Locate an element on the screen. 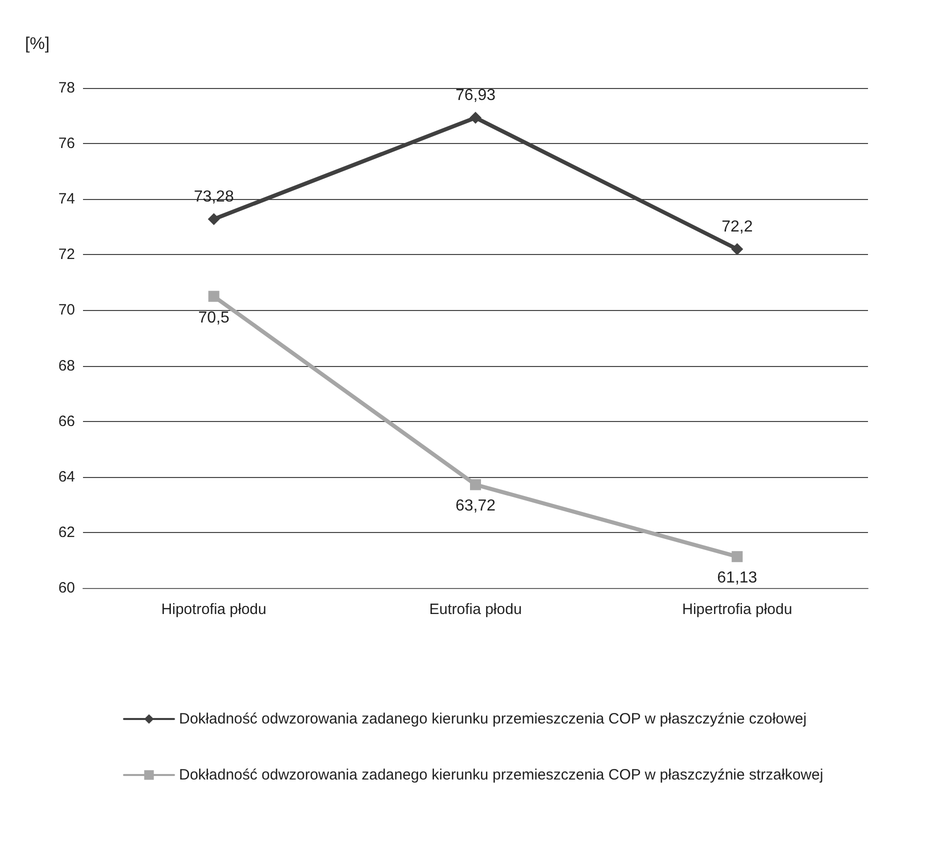 Image resolution: width=937 pixels, height=847 pixels. data-label: 61,13 is located at coordinates (737, 578).